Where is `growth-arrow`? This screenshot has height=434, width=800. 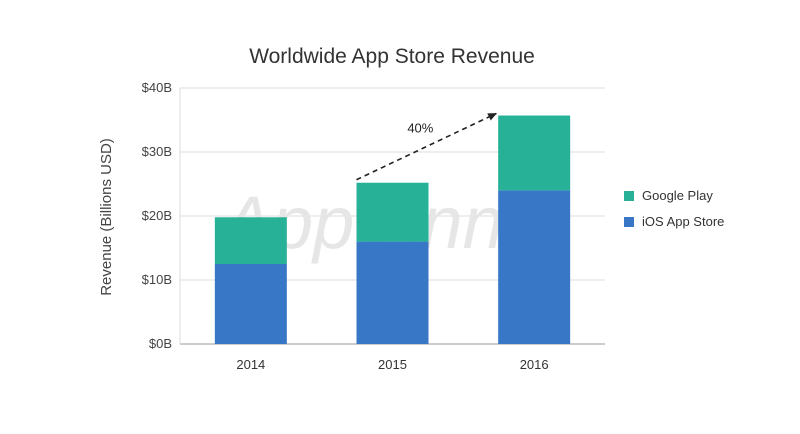
growth-arrow is located at coordinates (427, 146).